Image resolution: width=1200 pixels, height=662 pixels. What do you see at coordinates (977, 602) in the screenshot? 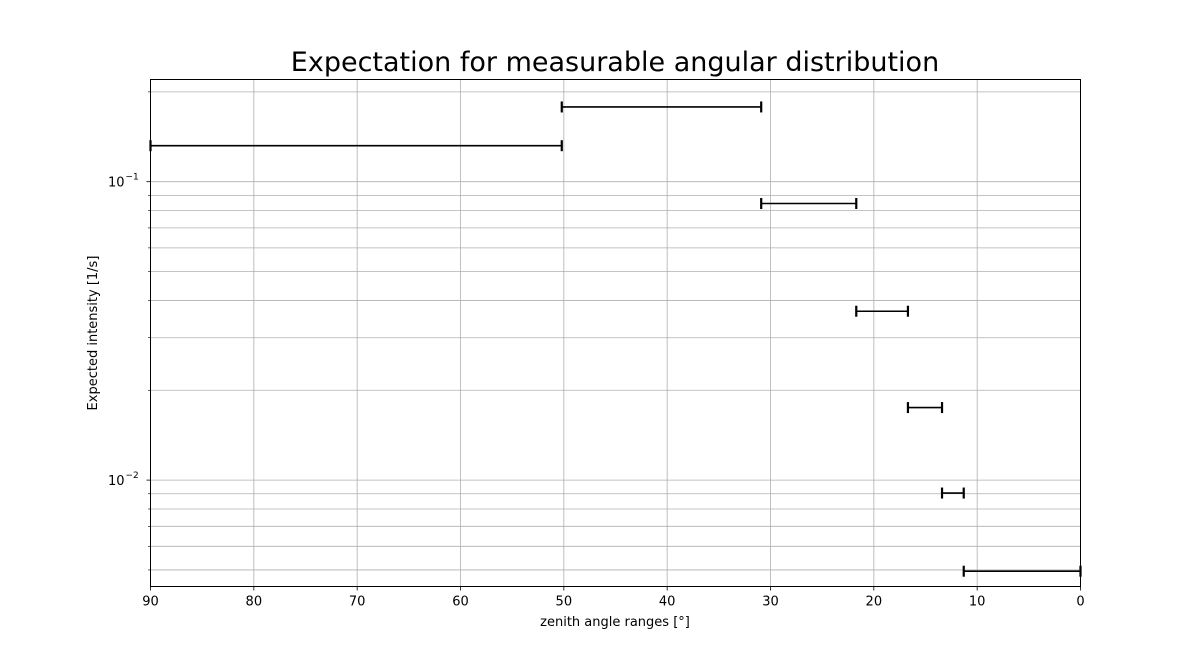
I see `x-tick-label: 10` at bounding box center [977, 602].